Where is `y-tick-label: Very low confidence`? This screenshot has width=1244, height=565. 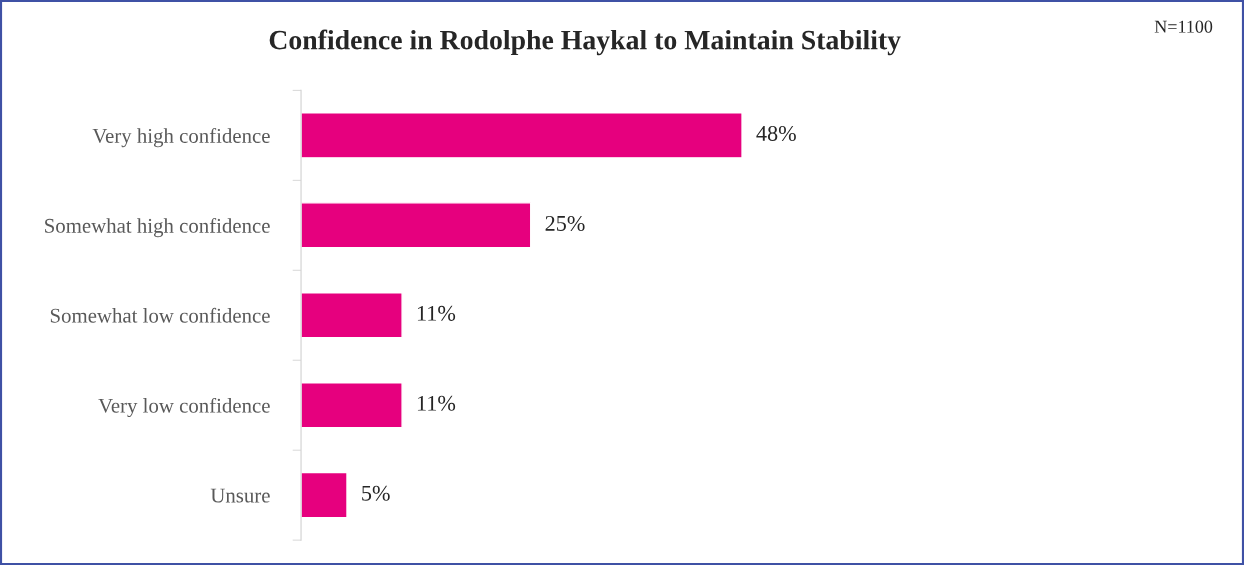
y-tick-label: Very low confidence is located at coordinates (184, 407).